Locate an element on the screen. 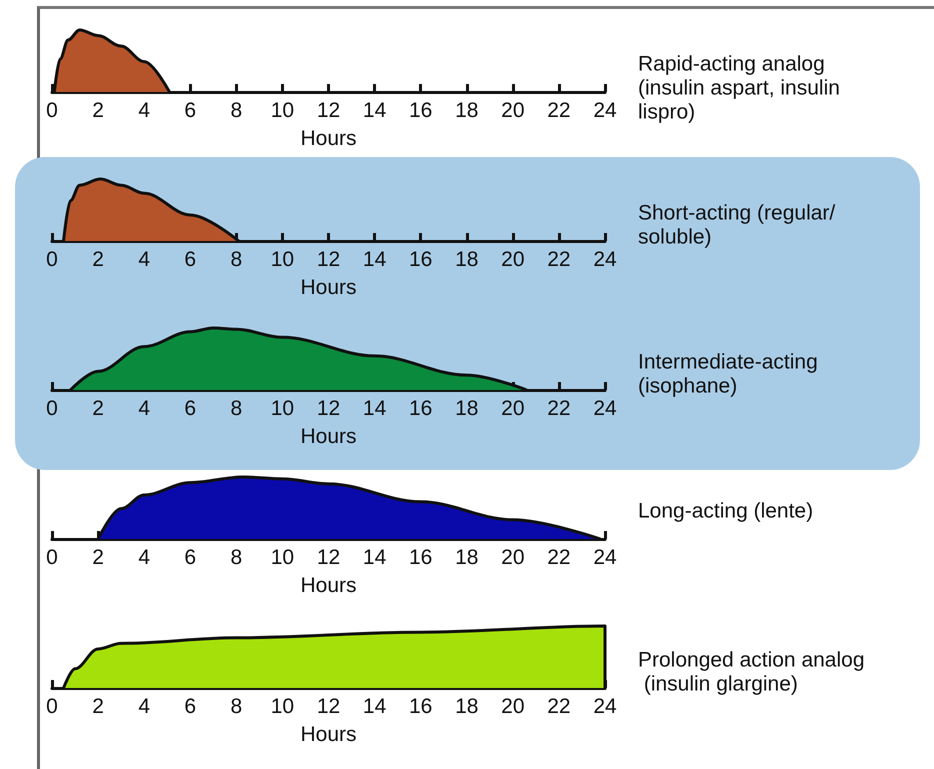 This screenshot has width=934, height=769. text: Intermediate-acting (isophane) is located at coordinates (731, 374).